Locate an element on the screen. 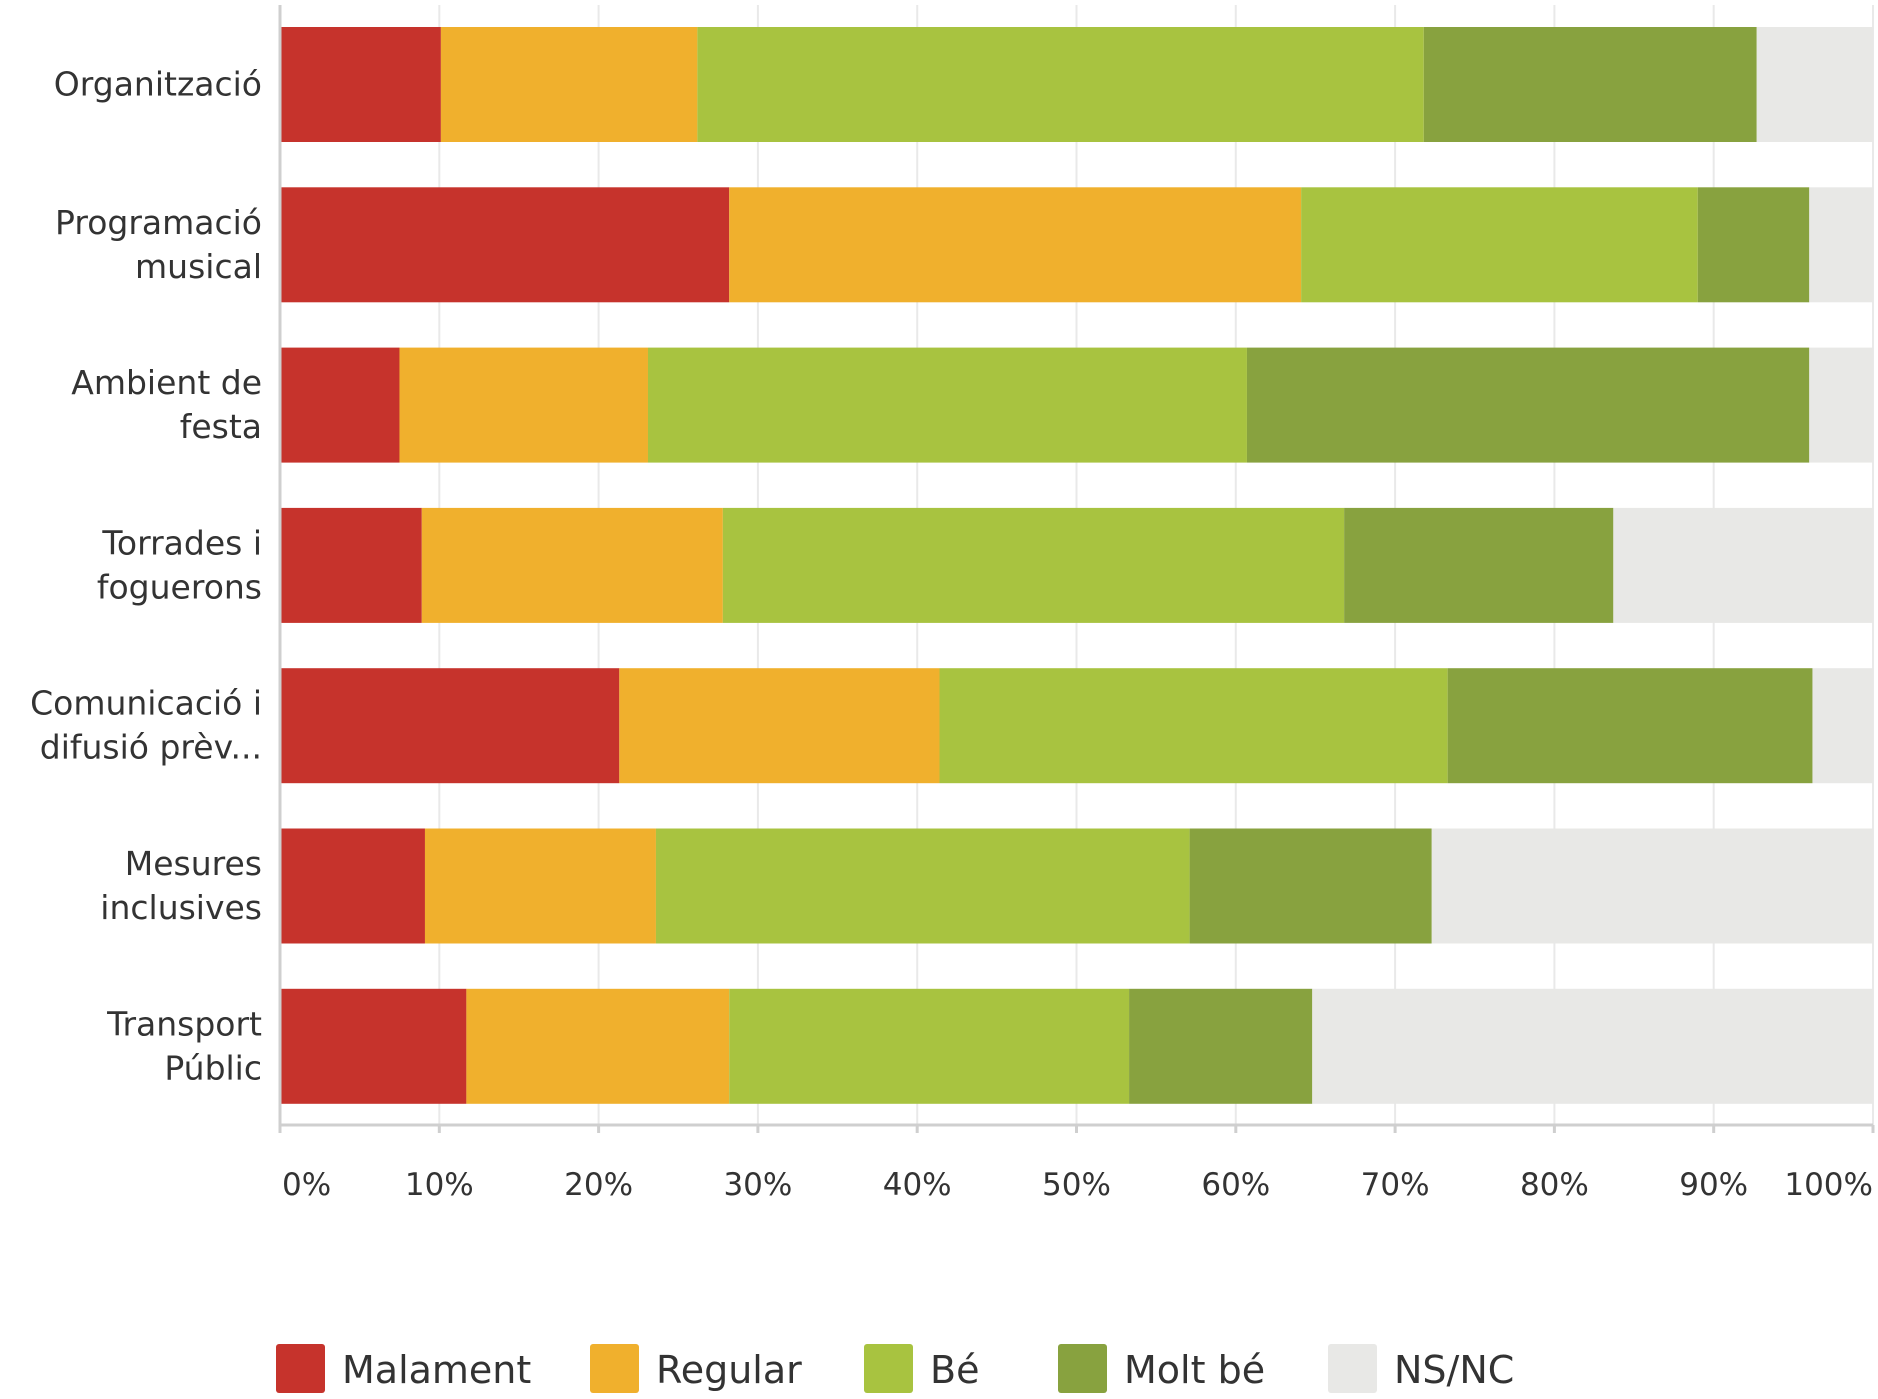 The image size is (1878, 1399). x-tick-label: 50% is located at coordinates (1076, 1185).